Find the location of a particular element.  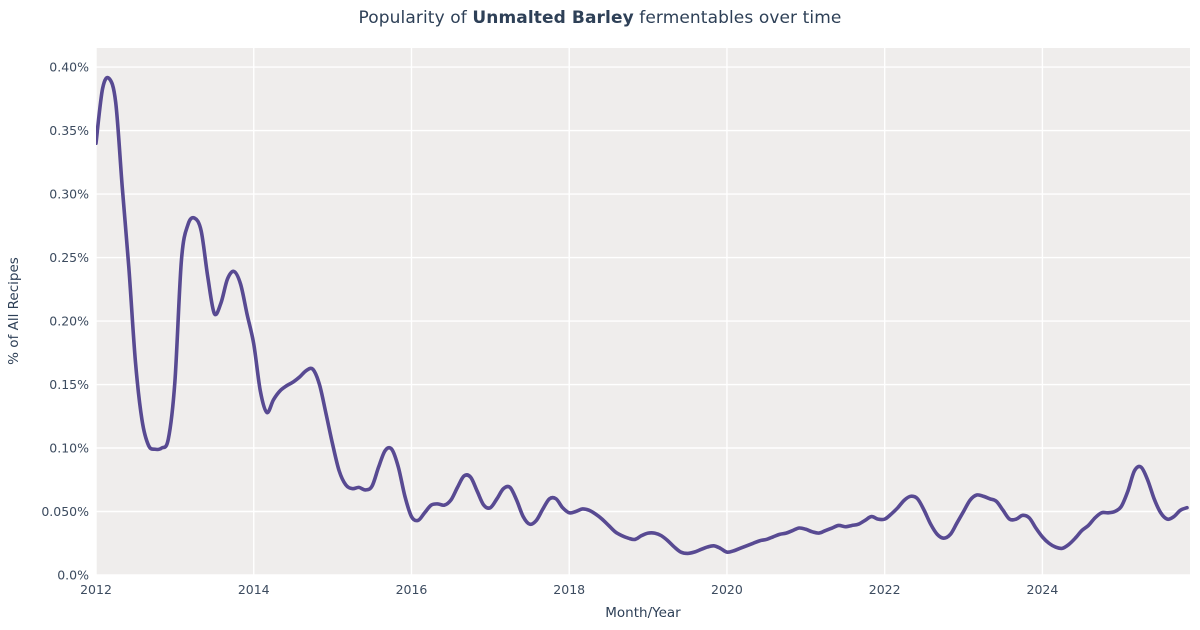

y-tick-label: 0.0% is located at coordinates (73, 574).